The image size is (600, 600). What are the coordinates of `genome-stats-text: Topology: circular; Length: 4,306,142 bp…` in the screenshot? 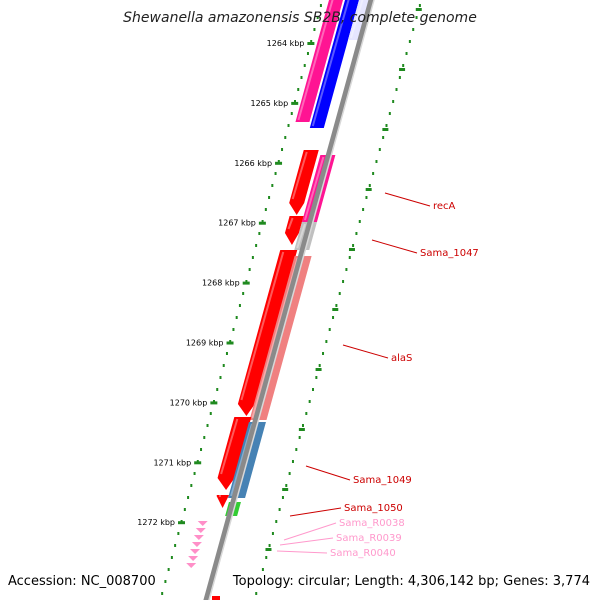 It's located at (411, 581).